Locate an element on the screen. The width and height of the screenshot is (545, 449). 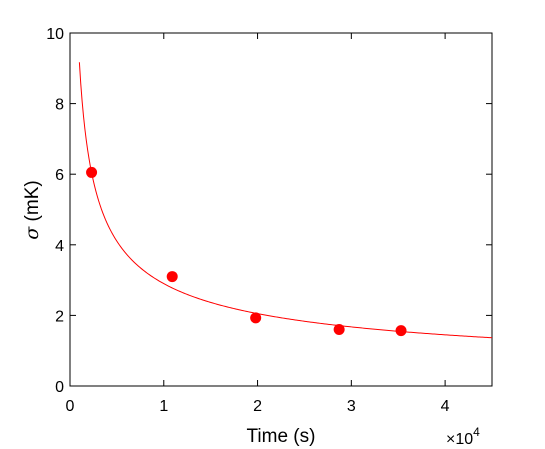
y-tick-label-1: 2 is located at coordinates (59, 316).